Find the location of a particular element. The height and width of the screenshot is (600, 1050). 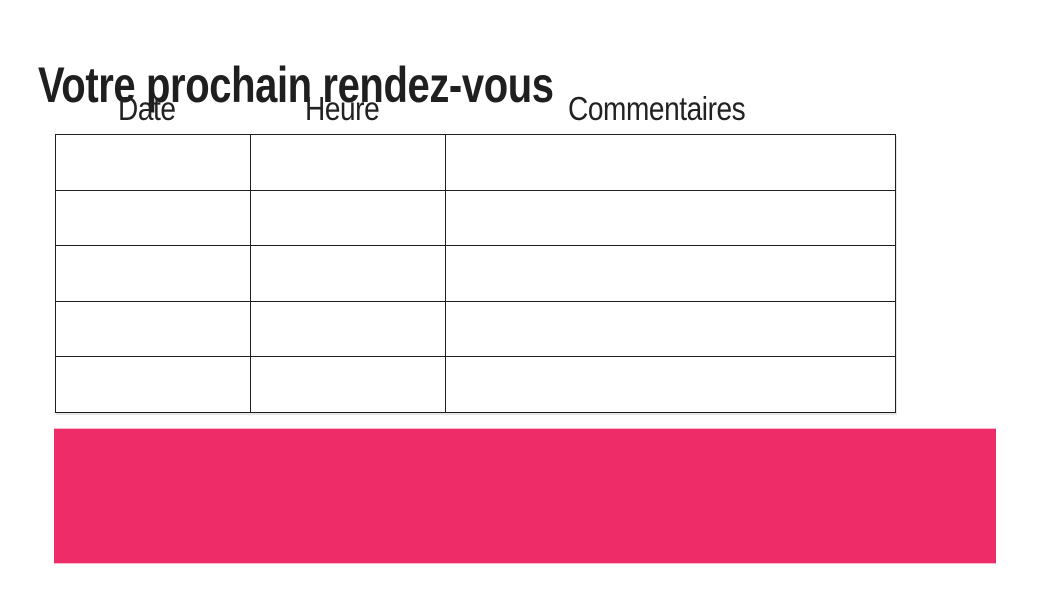

column-header-date: Date is located at coordinates (147, 108).